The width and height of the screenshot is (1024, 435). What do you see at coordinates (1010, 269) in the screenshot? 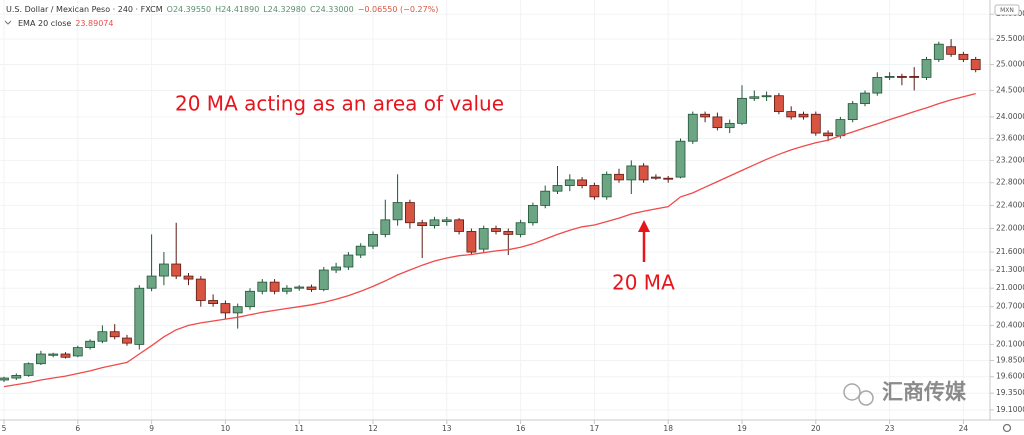
I see `y-tick-label: 21.30000` at bounding box center [1010, 269].